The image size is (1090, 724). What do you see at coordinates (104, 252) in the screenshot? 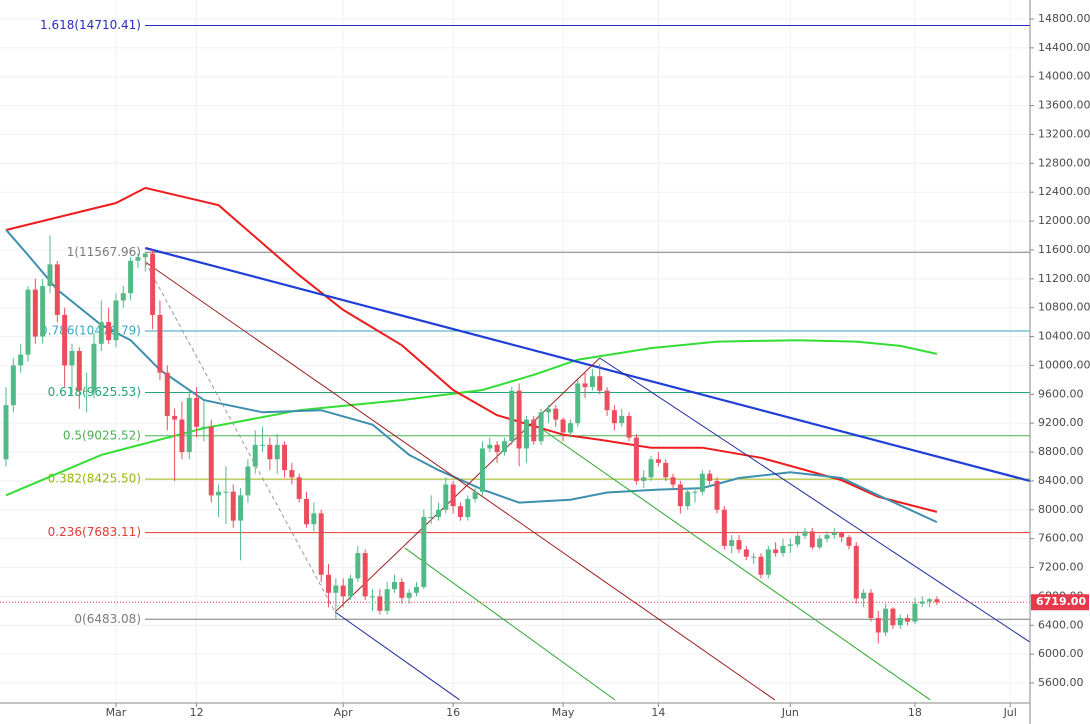
I see `fib-label: 1(11567.96)` at bounding box center [104, 252].